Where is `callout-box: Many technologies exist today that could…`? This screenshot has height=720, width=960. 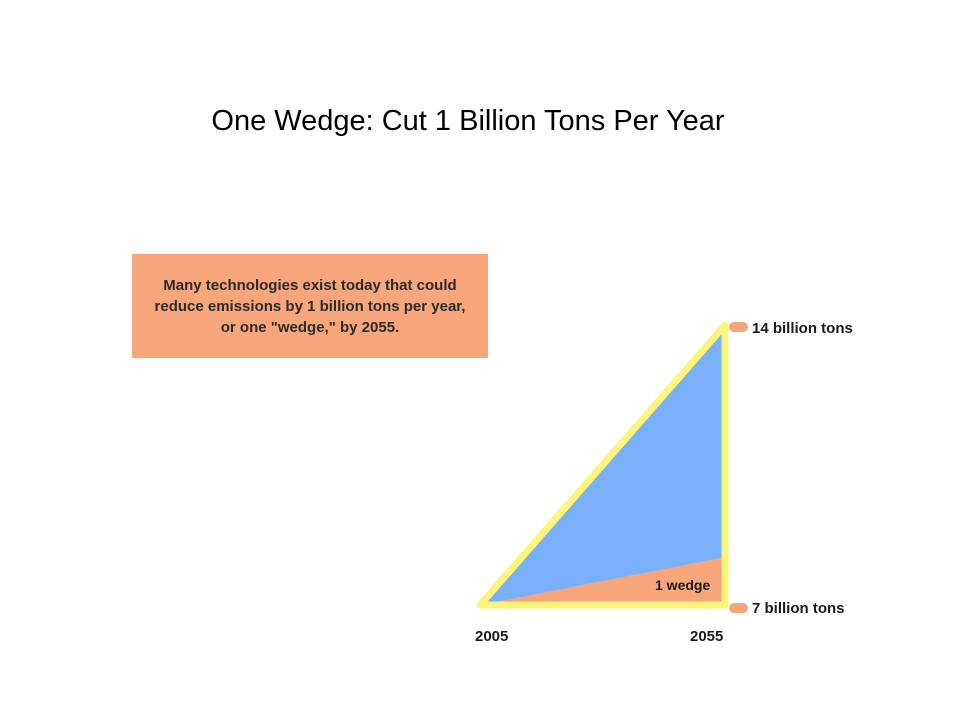 callout-box: Many technologies exist today that could… is located at coordinates (310, 306).